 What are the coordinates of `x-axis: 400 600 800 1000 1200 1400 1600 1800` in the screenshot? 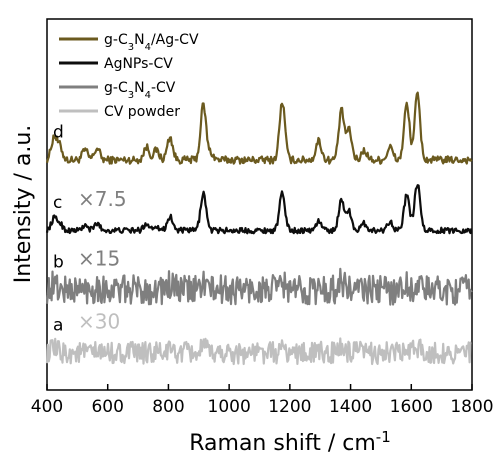 It's located at (262, 400).